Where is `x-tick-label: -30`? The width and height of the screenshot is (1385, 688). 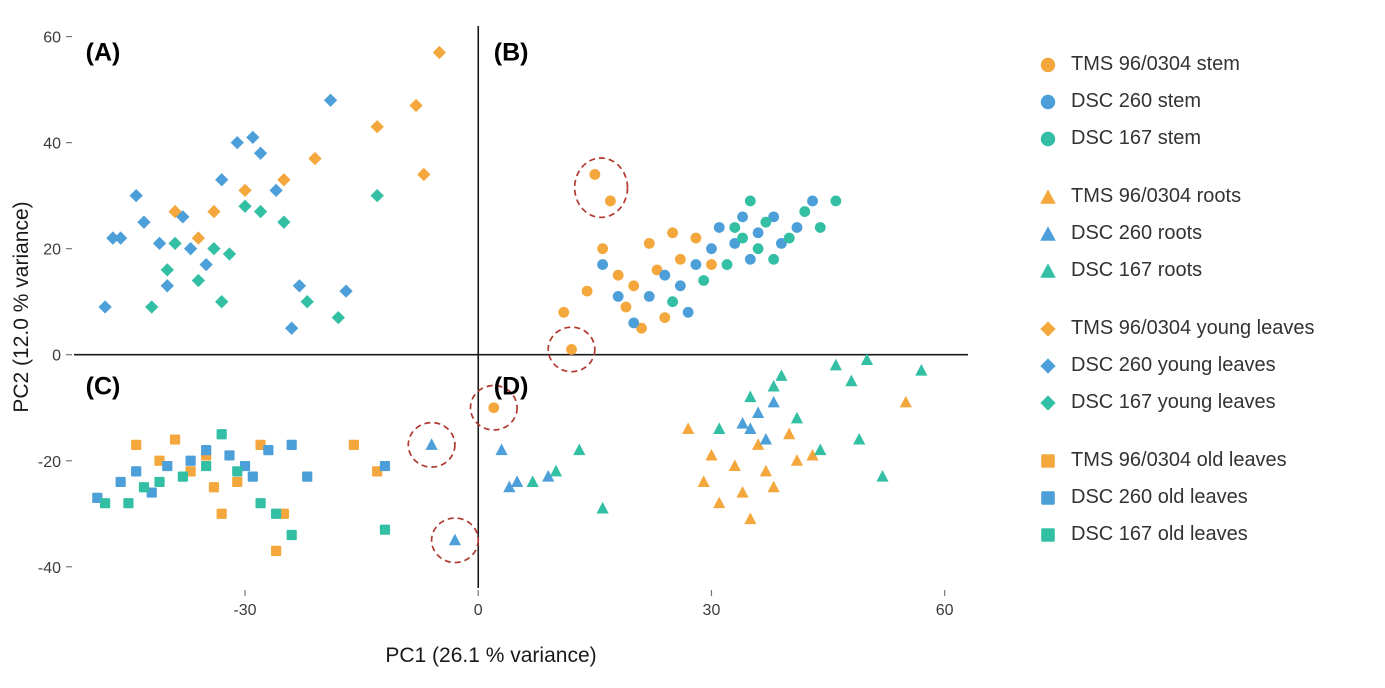
x-tick-label: -30 is located at coordinates (244, 610).